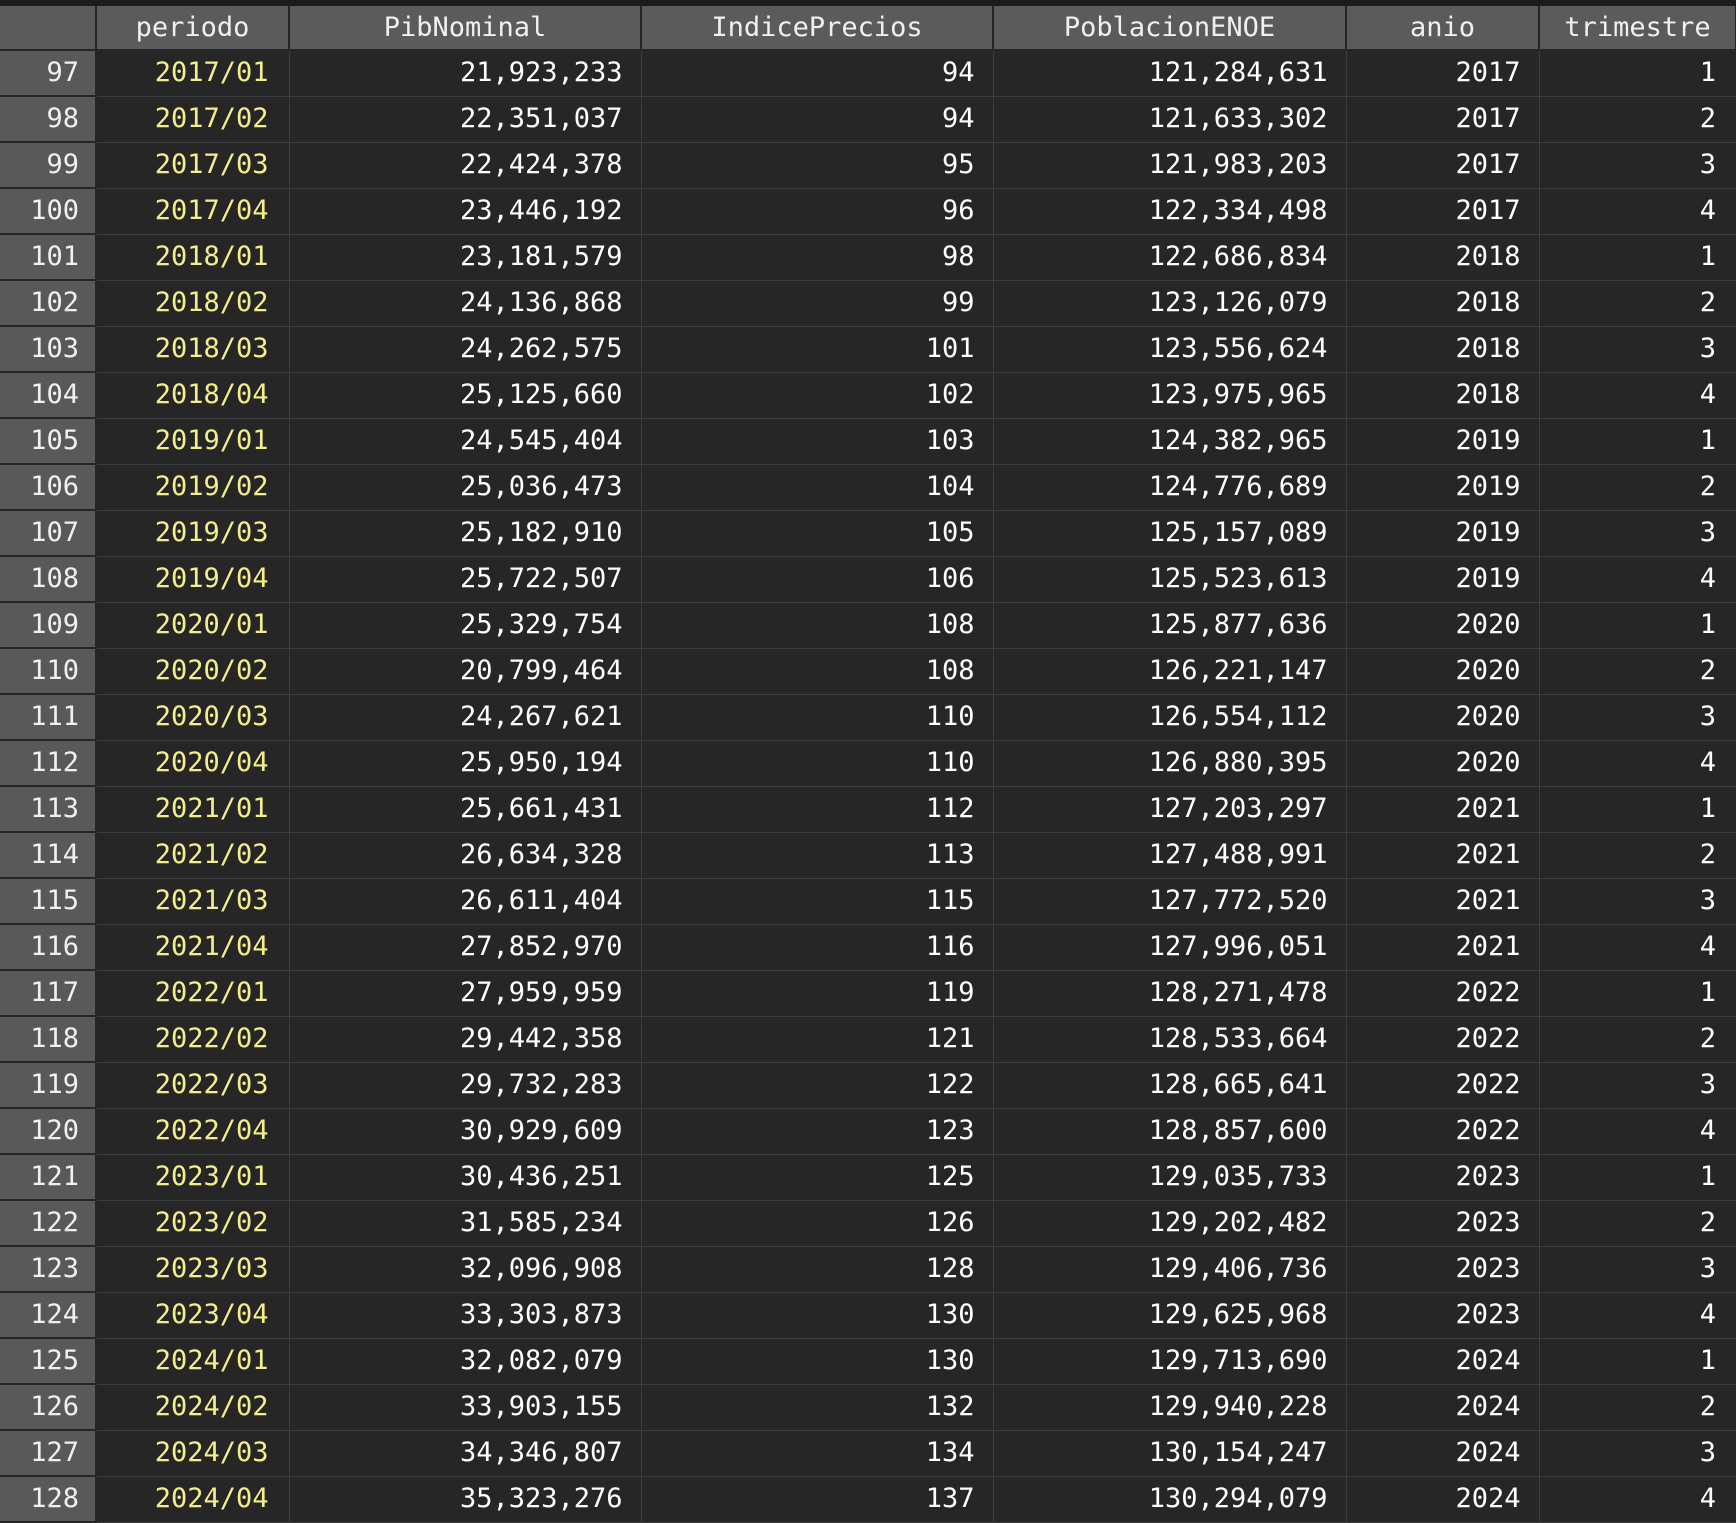 The image size is (1736, 1523). Describe the element at coordinates (193, 1407) in the screenshot. I see `periodo-cell: 2024/02` at that location.